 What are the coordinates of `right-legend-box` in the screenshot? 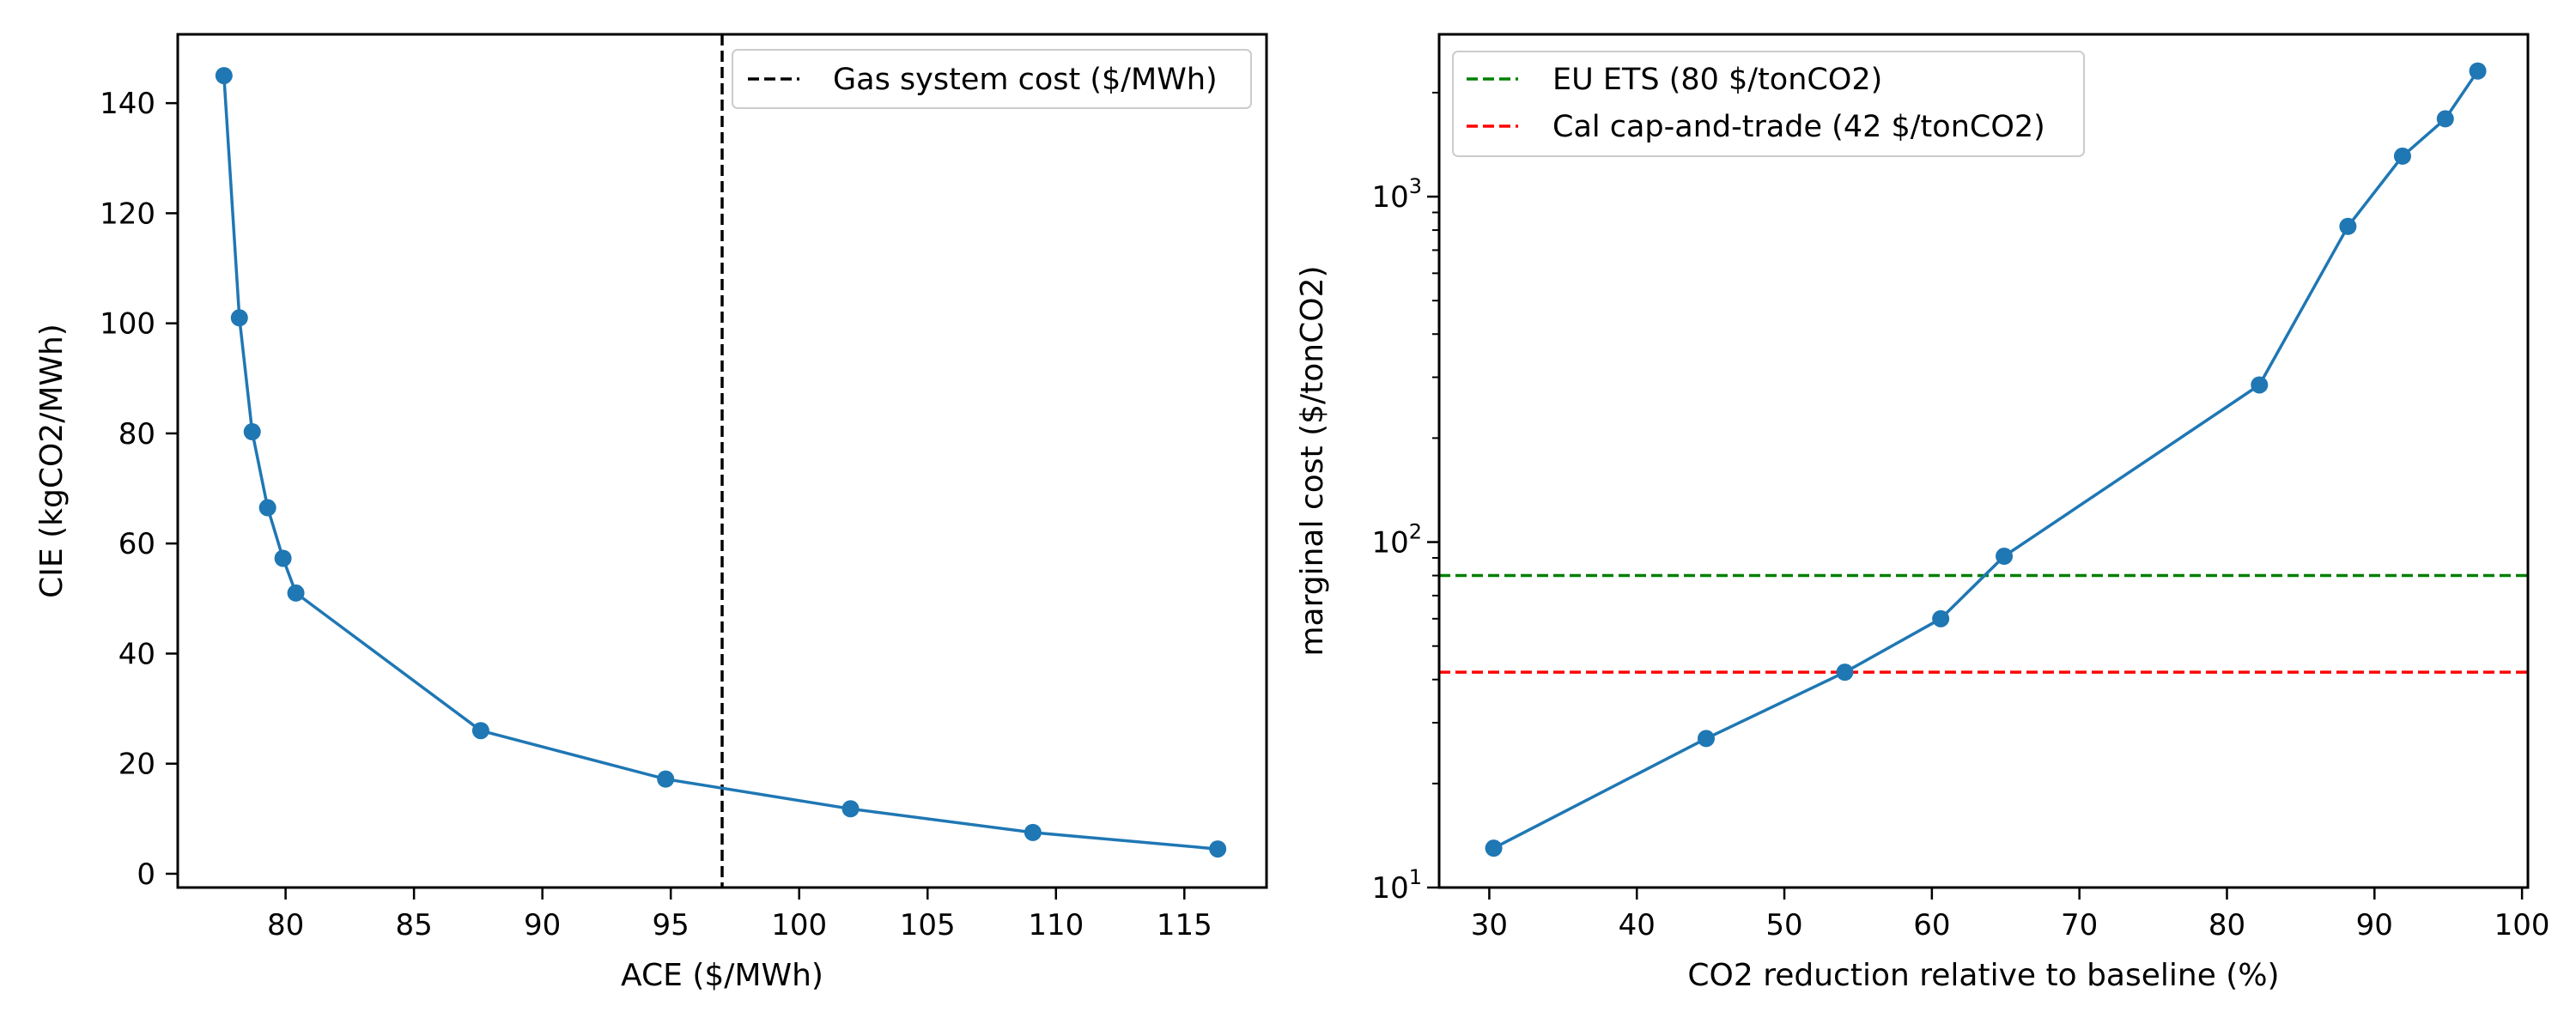 It's located at (1769, 104).